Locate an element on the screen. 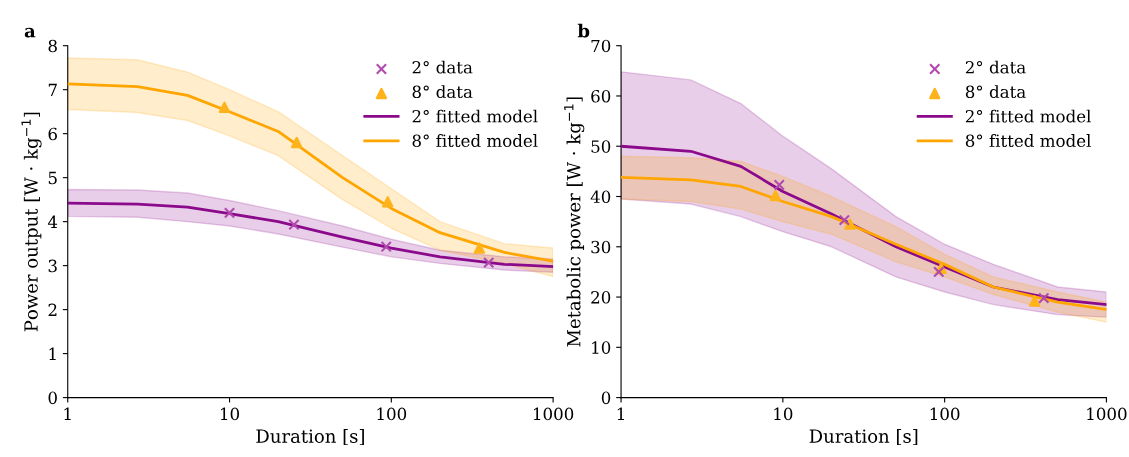  y-axis-title: Power output [W · kg$^{−1}$] is located at coordinates (31, 222).